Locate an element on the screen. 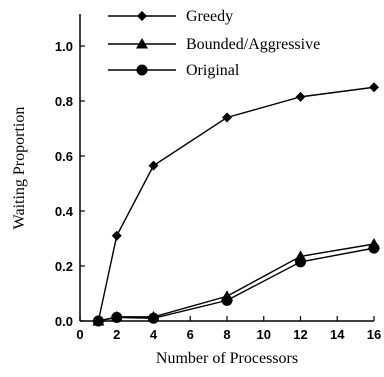 This screenshot has width=384, height=377. x-tick-label: 14 is located at coordinates (337, 334).